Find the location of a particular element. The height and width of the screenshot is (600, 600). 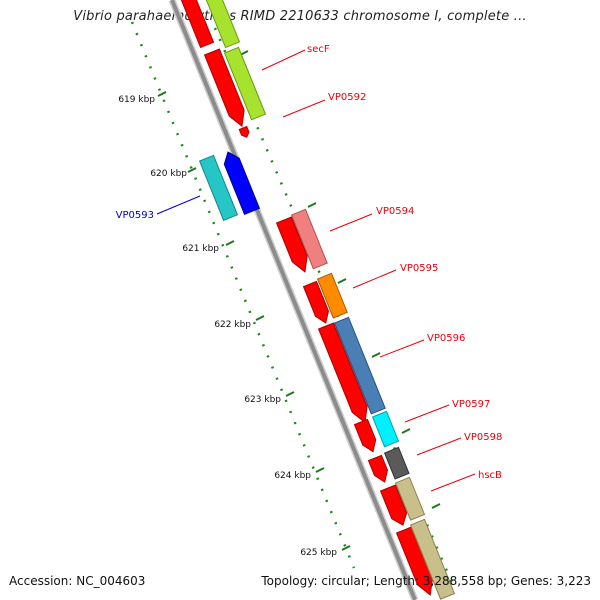

gene-label-VP0598: VP0598 is located at coordinates (483, 437).